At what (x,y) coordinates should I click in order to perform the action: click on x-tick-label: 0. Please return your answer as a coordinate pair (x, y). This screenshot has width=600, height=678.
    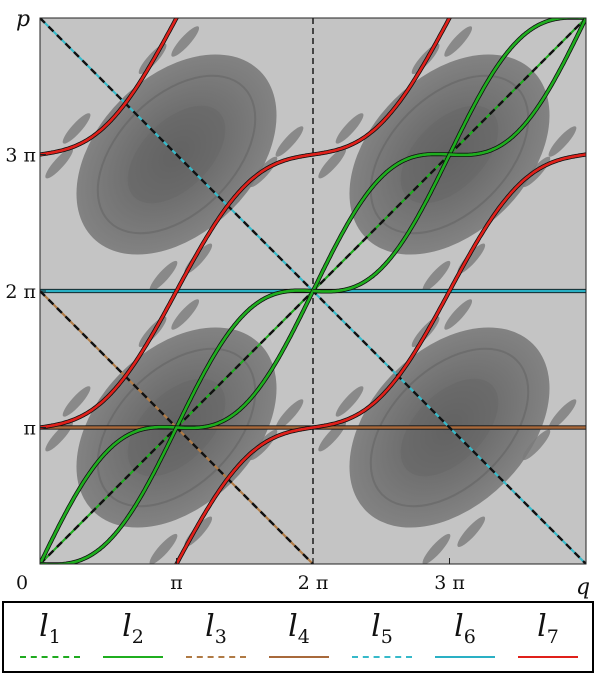
    Looking at the image, I should click on (22, 583).